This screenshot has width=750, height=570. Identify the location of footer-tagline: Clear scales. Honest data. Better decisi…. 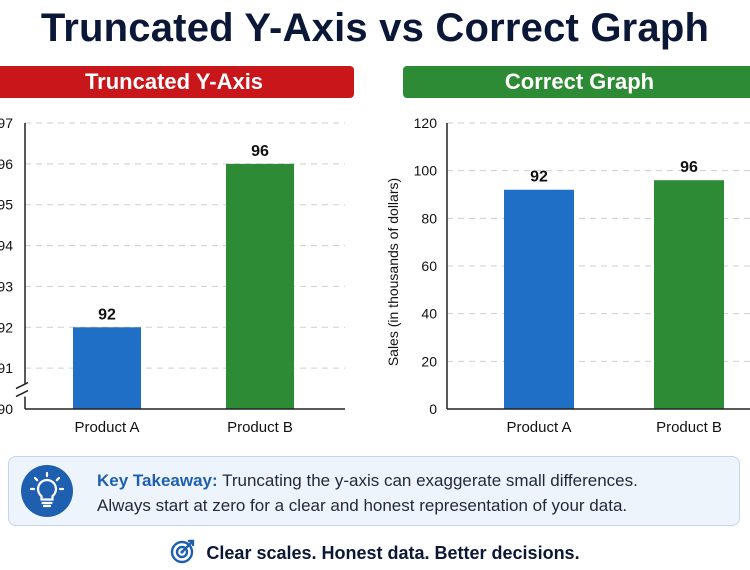
(375, 551).